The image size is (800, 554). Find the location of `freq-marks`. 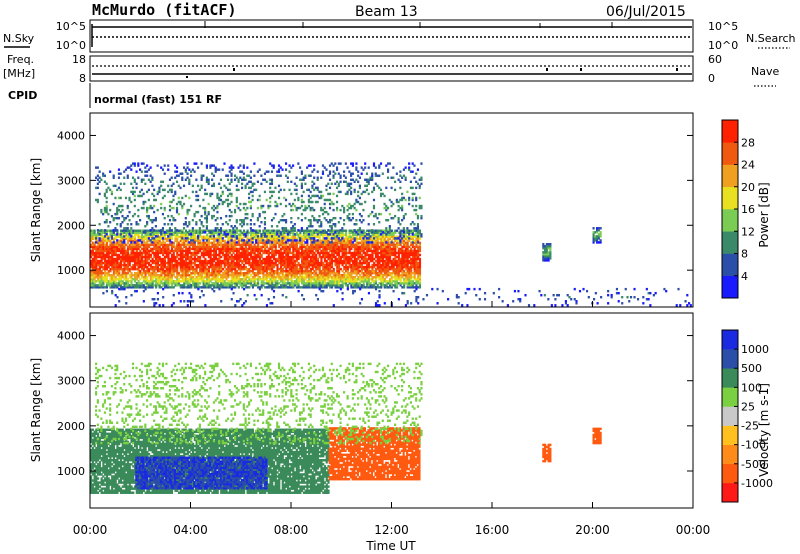

freq-marks is located at coordinates (432, 73).